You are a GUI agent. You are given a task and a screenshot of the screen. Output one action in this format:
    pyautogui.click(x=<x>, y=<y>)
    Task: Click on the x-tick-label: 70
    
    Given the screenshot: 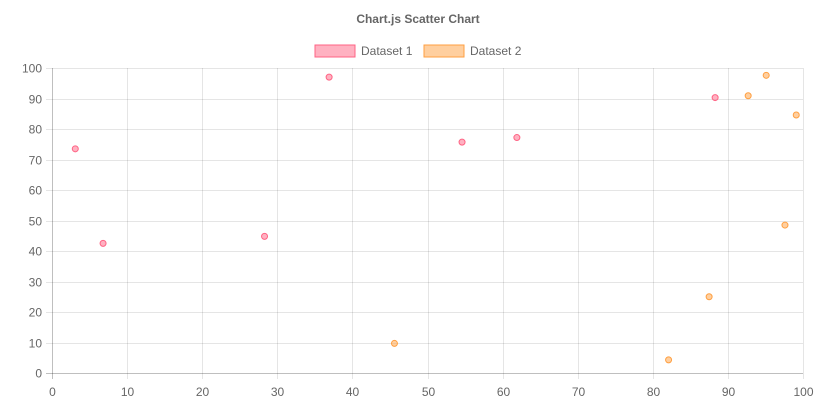 What is the action you would take?
    pyautogui.click(x=579, y=392)
    